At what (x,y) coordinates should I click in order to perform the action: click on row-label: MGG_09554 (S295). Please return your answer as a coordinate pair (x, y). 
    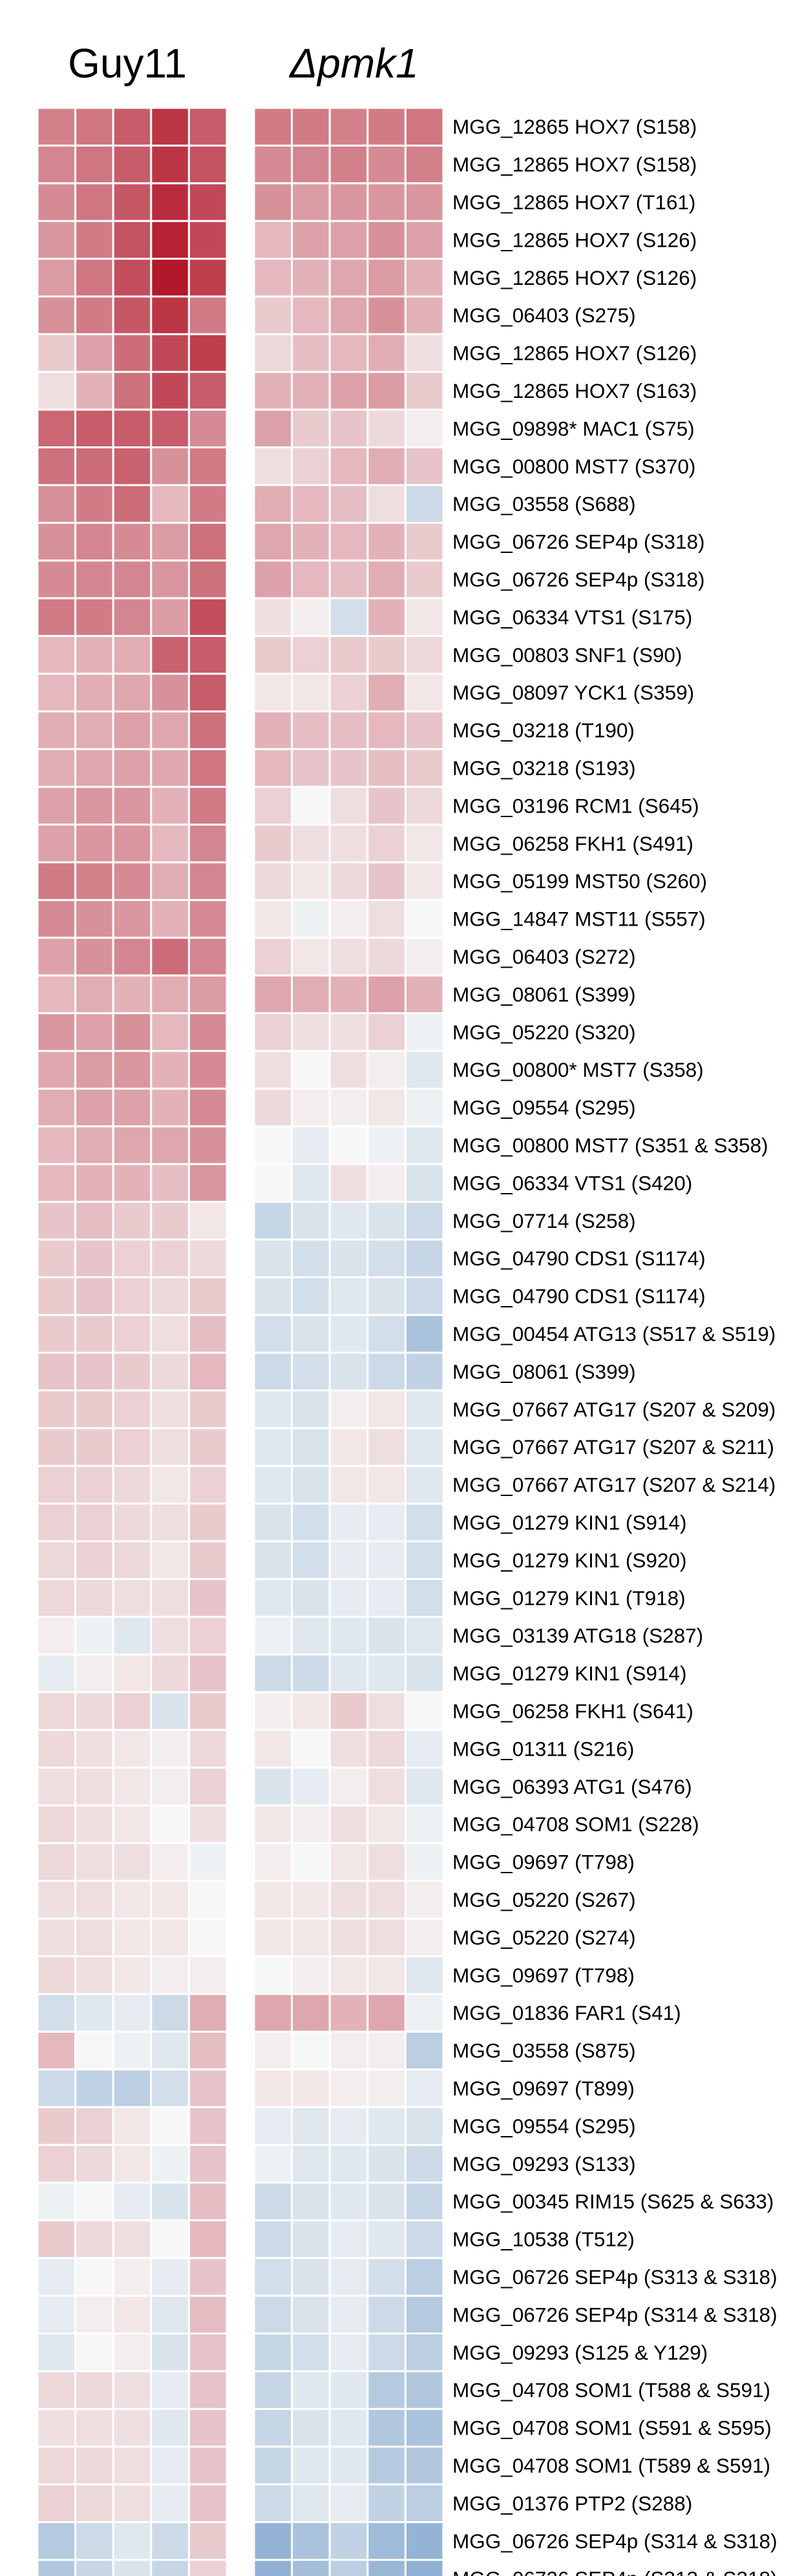
    Looking at the image, I should click on (544, 1107).